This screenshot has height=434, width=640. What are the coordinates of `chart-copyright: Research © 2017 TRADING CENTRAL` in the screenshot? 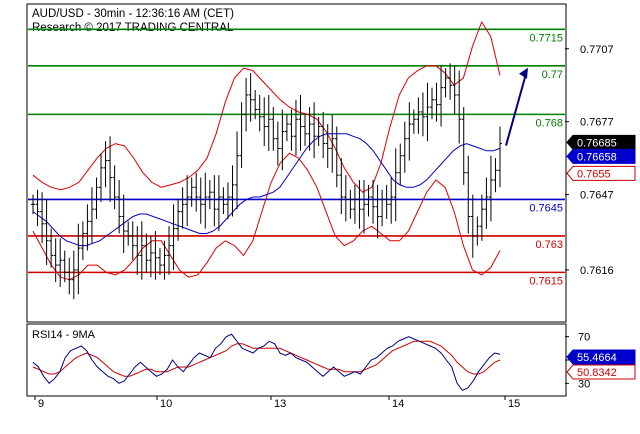 It's located at (133, 28).